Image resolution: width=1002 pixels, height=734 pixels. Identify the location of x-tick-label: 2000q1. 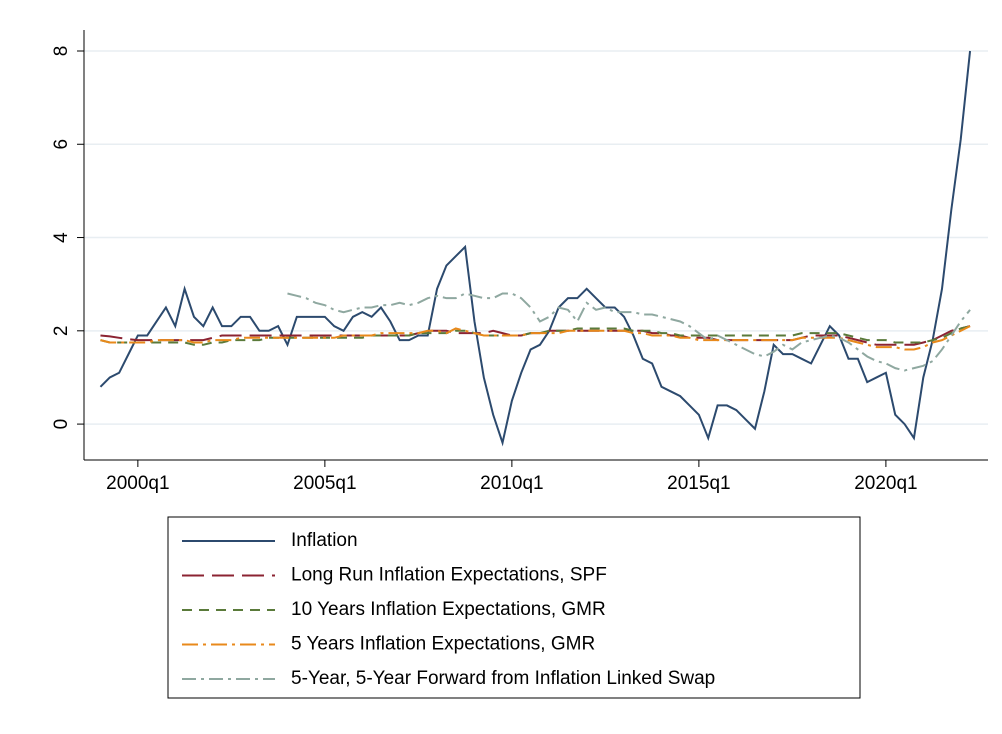
(137, 483).